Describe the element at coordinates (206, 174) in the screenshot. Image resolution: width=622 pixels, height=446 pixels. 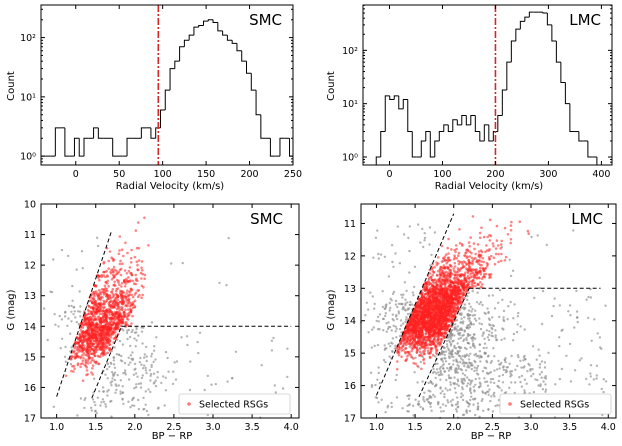
I see `x-tick-label: 150` at that location.